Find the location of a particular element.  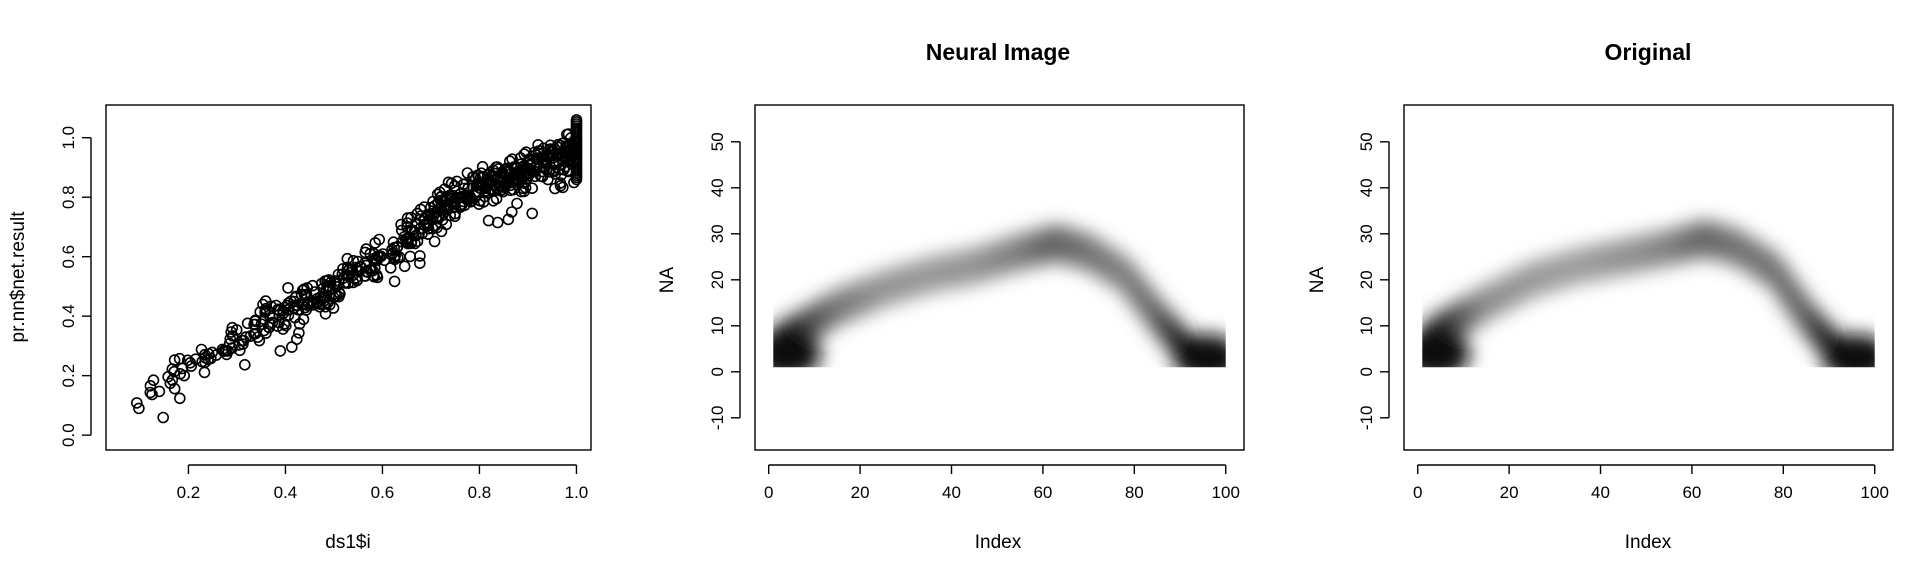

x-tick-label: 0.6 is located at coordinates (383, 492).